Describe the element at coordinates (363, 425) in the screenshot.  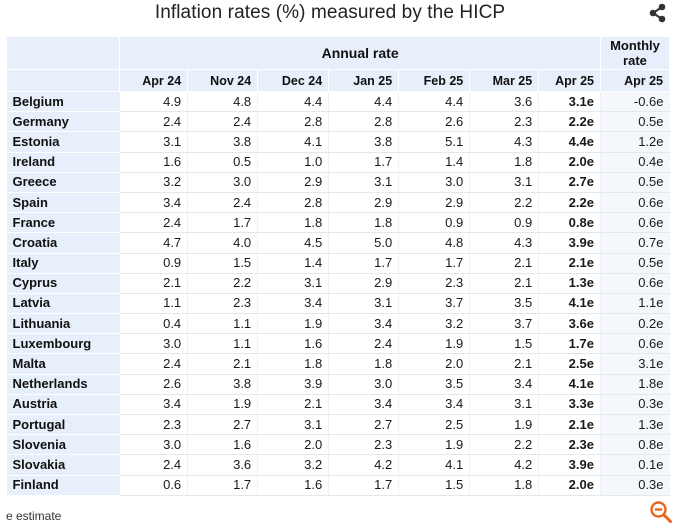
I see `annual-rate-cell: 2.7` at that location.